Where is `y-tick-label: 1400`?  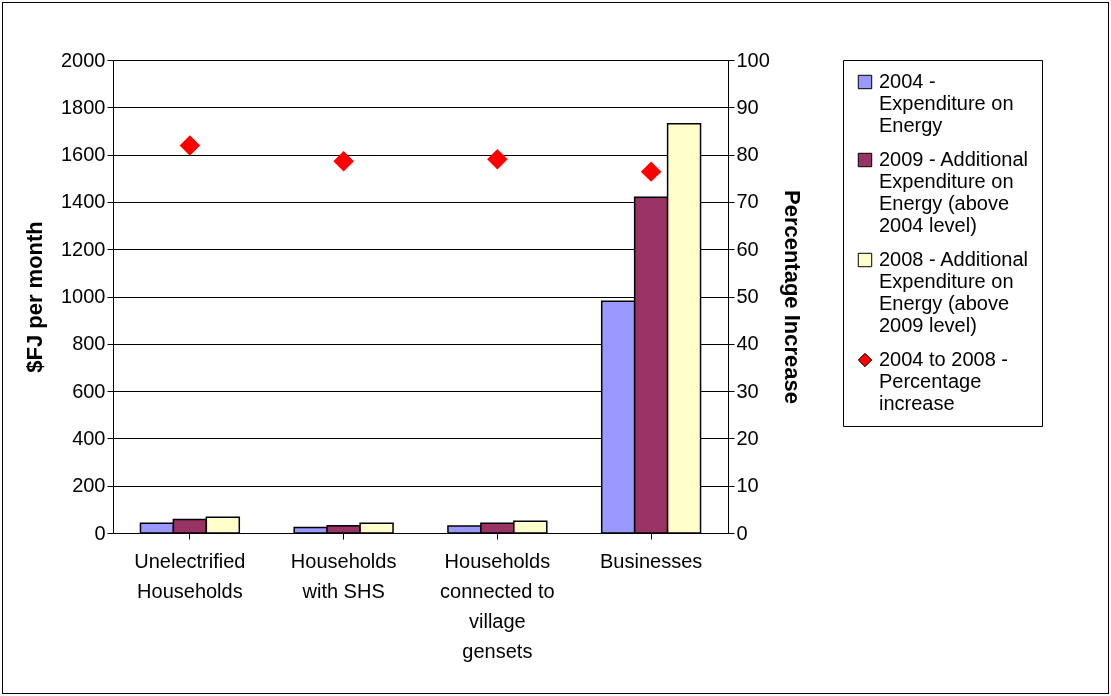
y-tick-label: 1400 is located at coordinates (83, 201).